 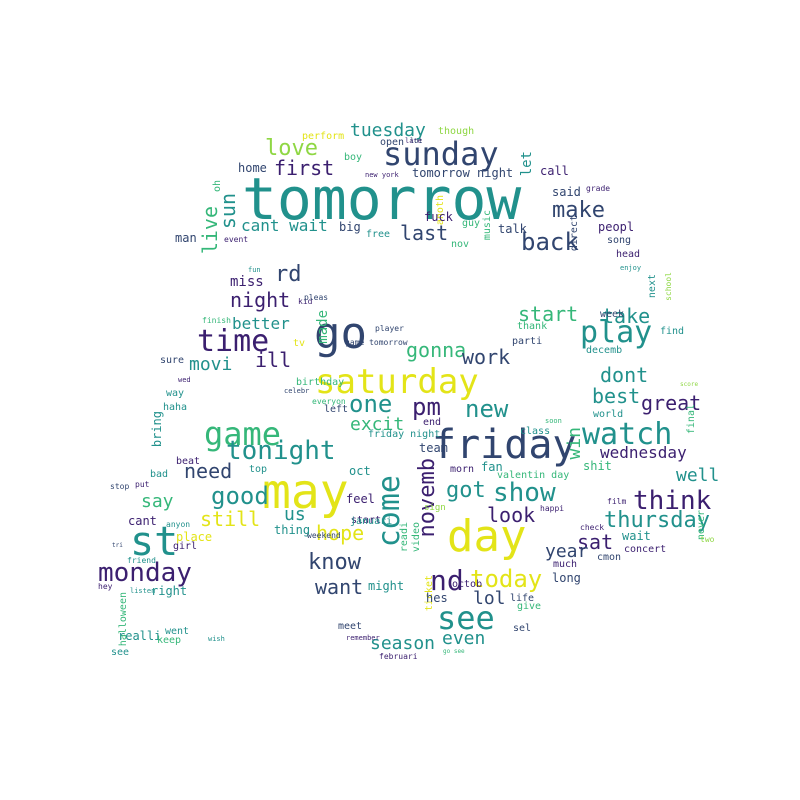 What do you see at coordinates (297, 391) in the screenshot?
I see `word-cloud-word: celebr` at bounding box center [297, 391].